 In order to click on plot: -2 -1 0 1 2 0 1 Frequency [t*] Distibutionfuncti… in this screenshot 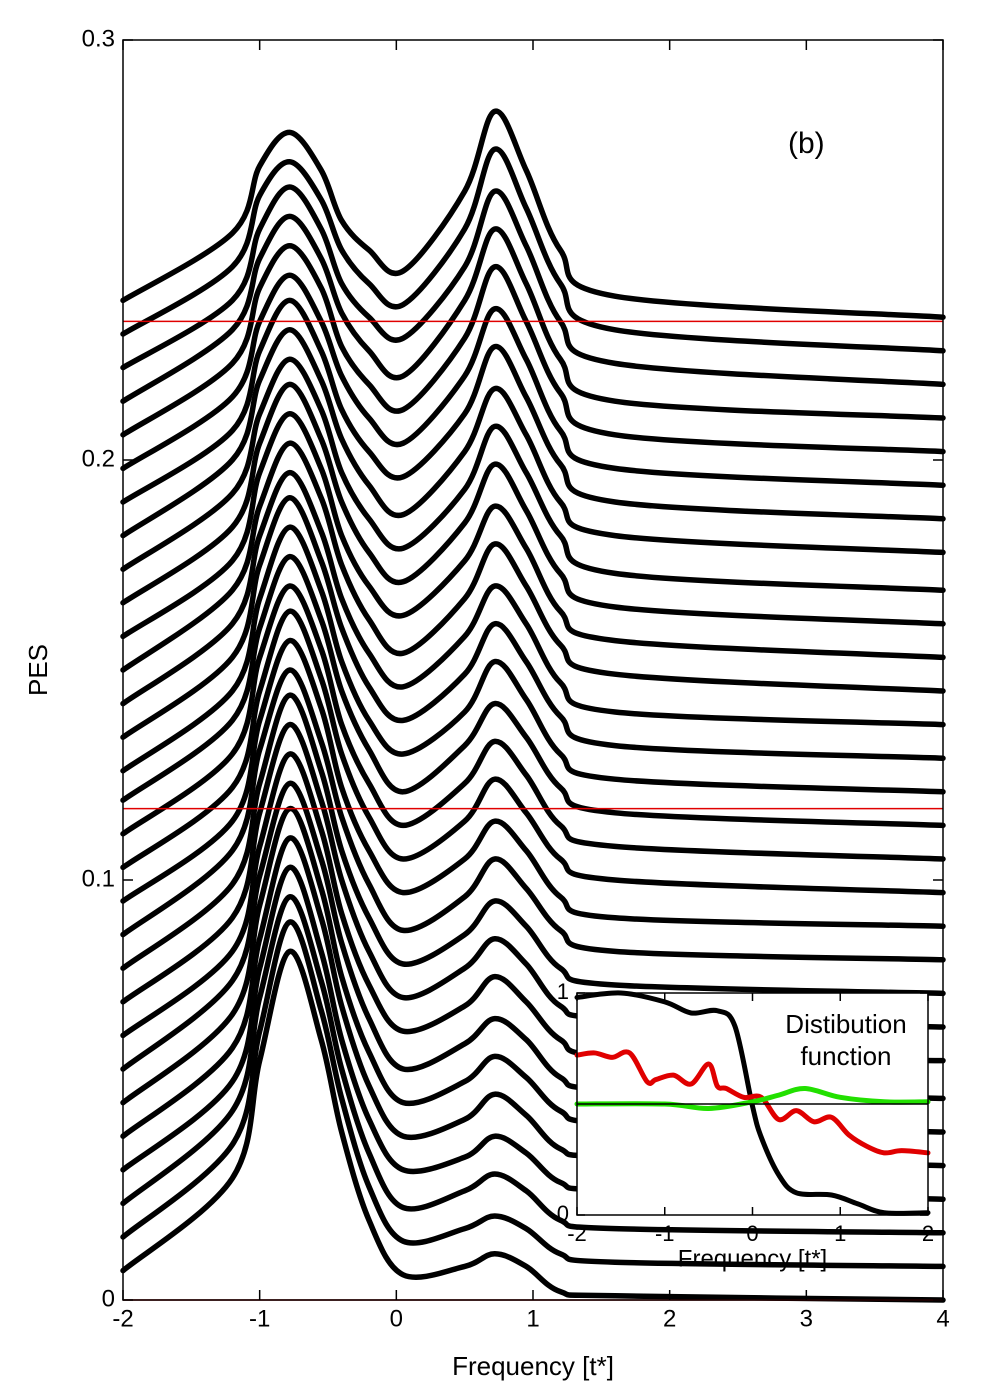, I will do `click(745, 1126)`.